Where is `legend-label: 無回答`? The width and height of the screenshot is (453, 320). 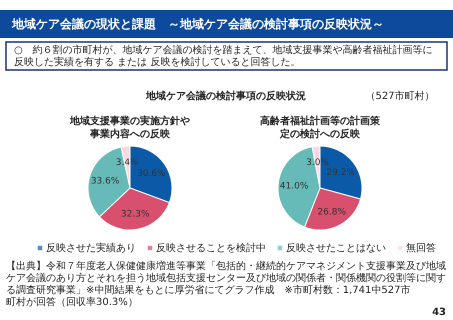 legend-label: 無回答 is located at coordinates (421, 248).